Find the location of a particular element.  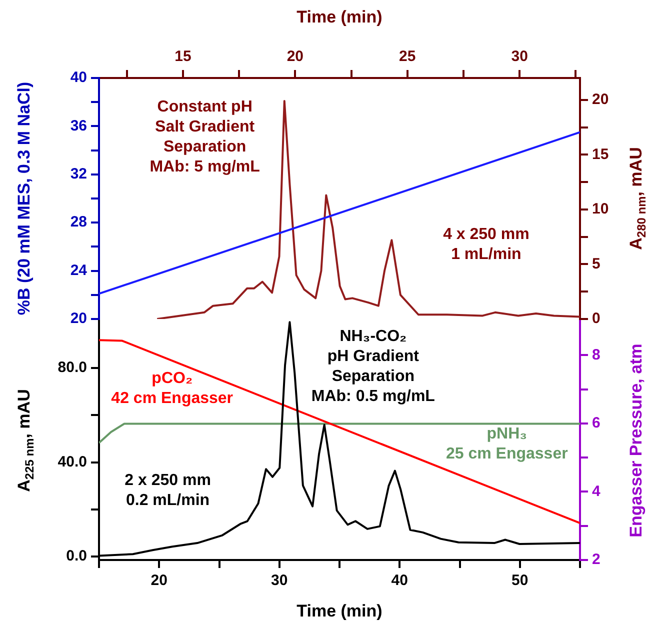

series-label: pCO₂ 42 cm Engasser is located at coordinates (172, 388).